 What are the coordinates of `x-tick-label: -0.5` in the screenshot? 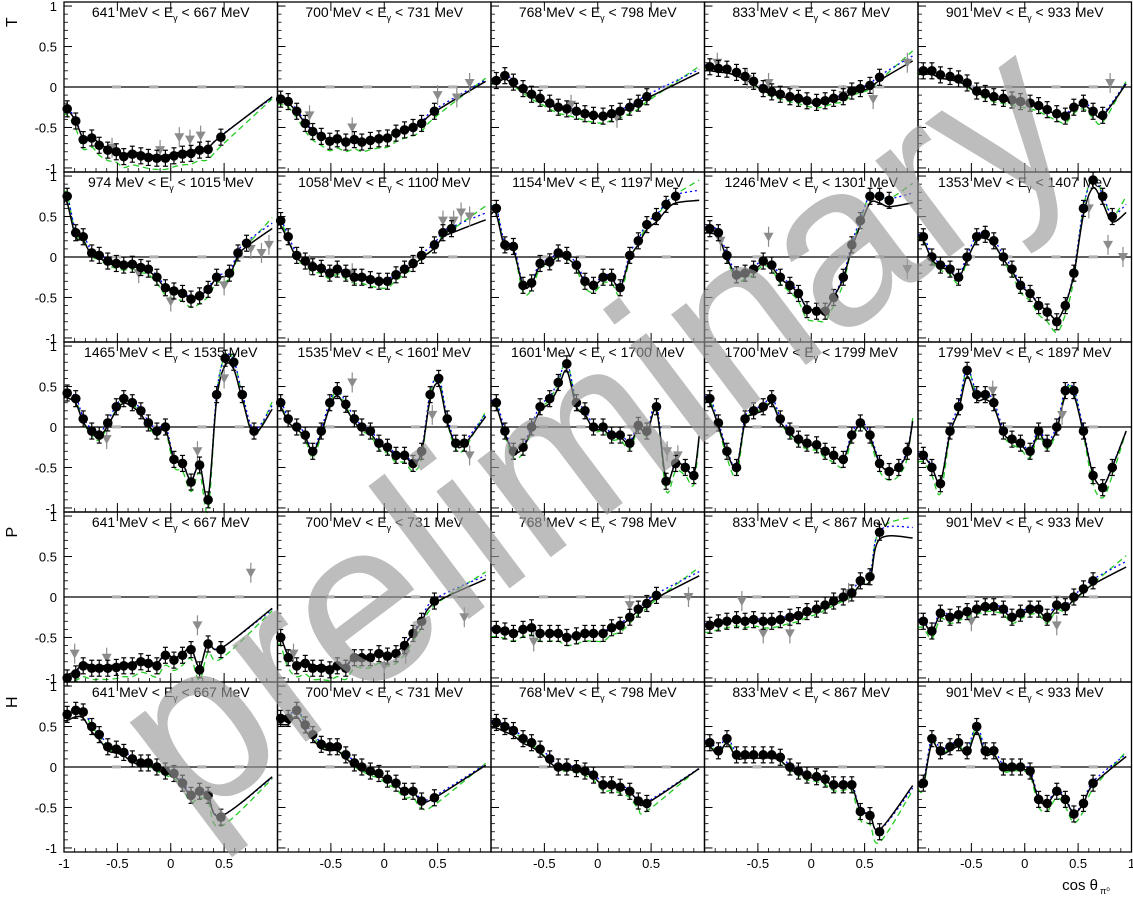 It's located at (971, 863).